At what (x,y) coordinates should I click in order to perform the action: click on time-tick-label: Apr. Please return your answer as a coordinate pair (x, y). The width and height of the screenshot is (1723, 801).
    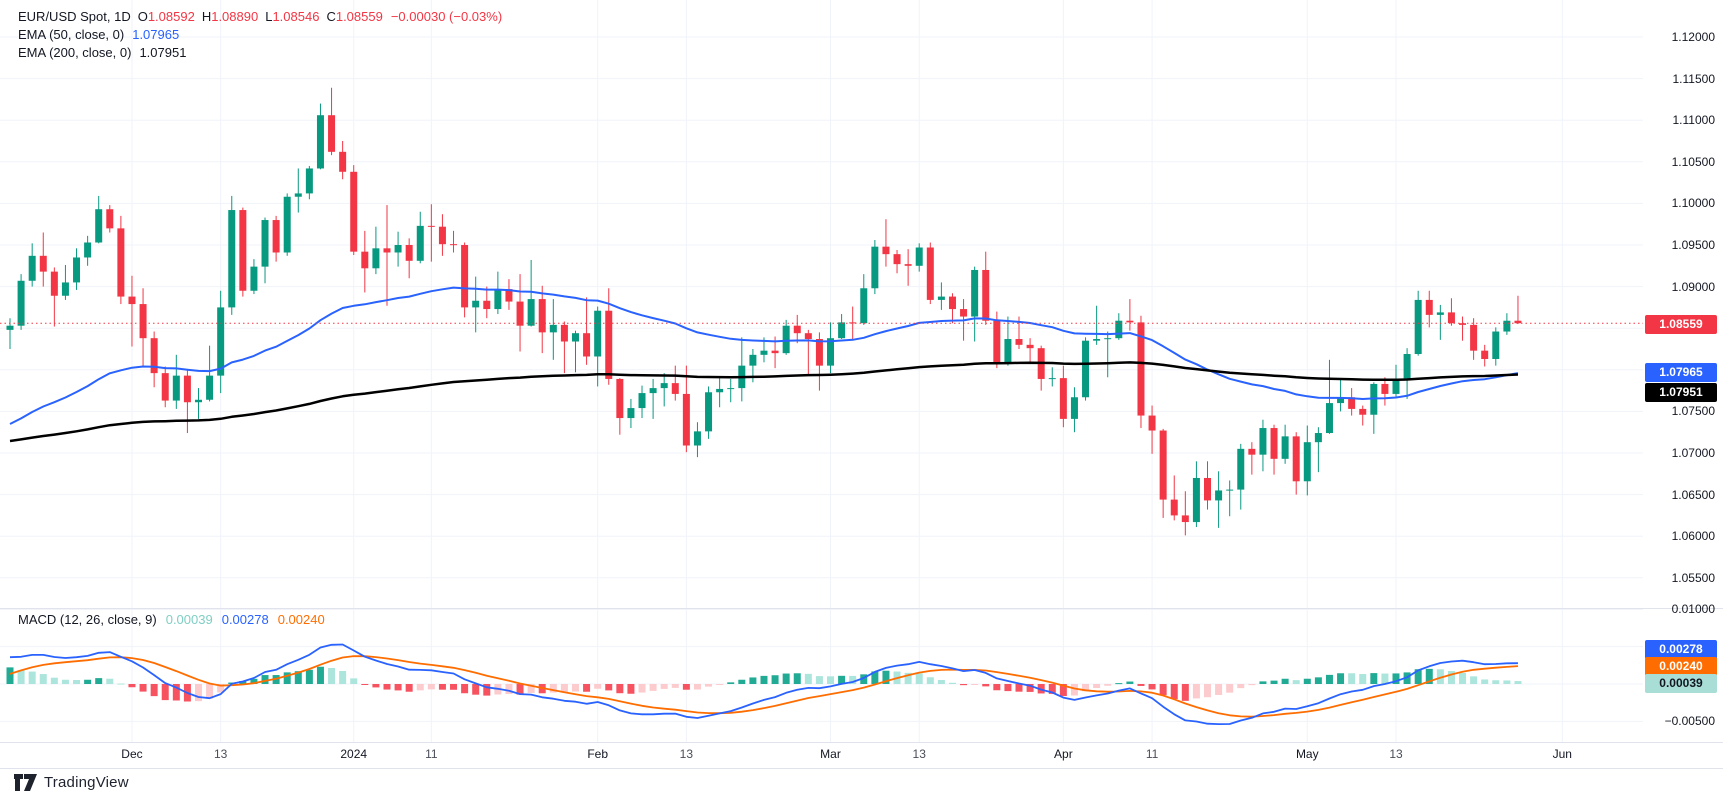
    Looking at the image, I should click on (1063, 754).